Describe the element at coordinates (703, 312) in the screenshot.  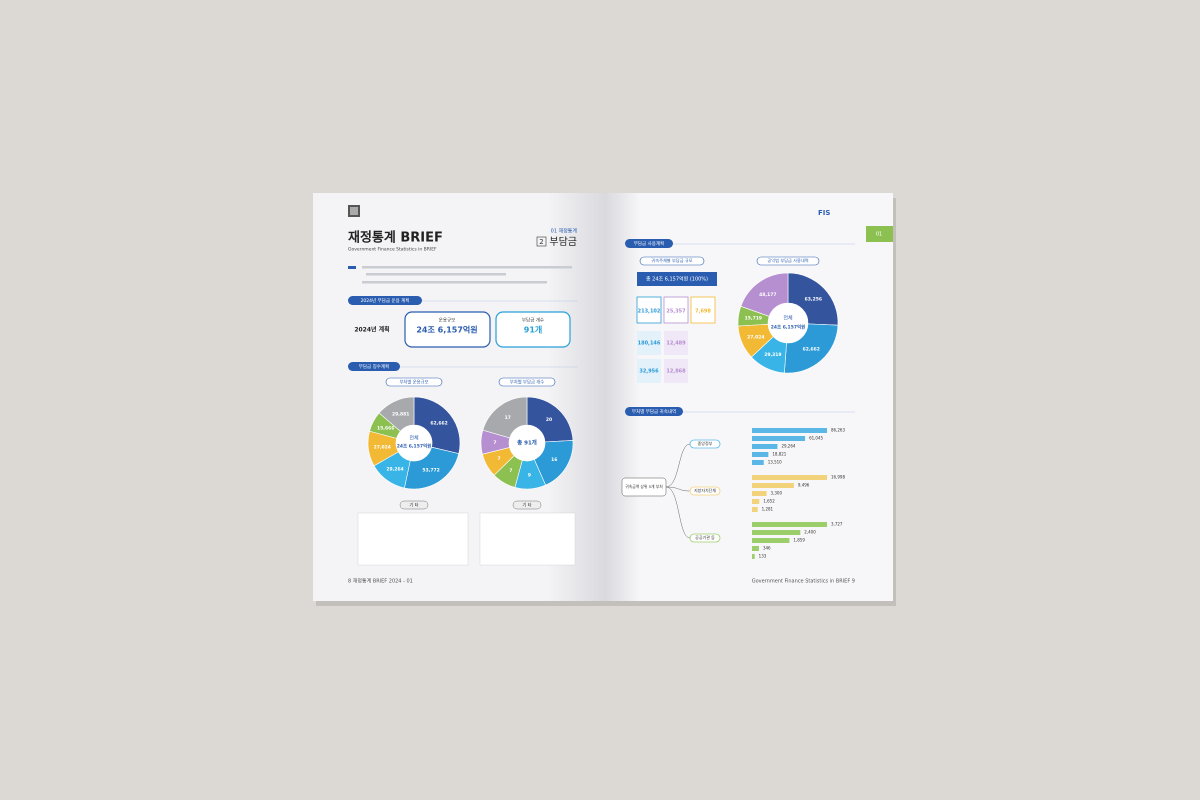
I see `use-value: 7,698` at that location.